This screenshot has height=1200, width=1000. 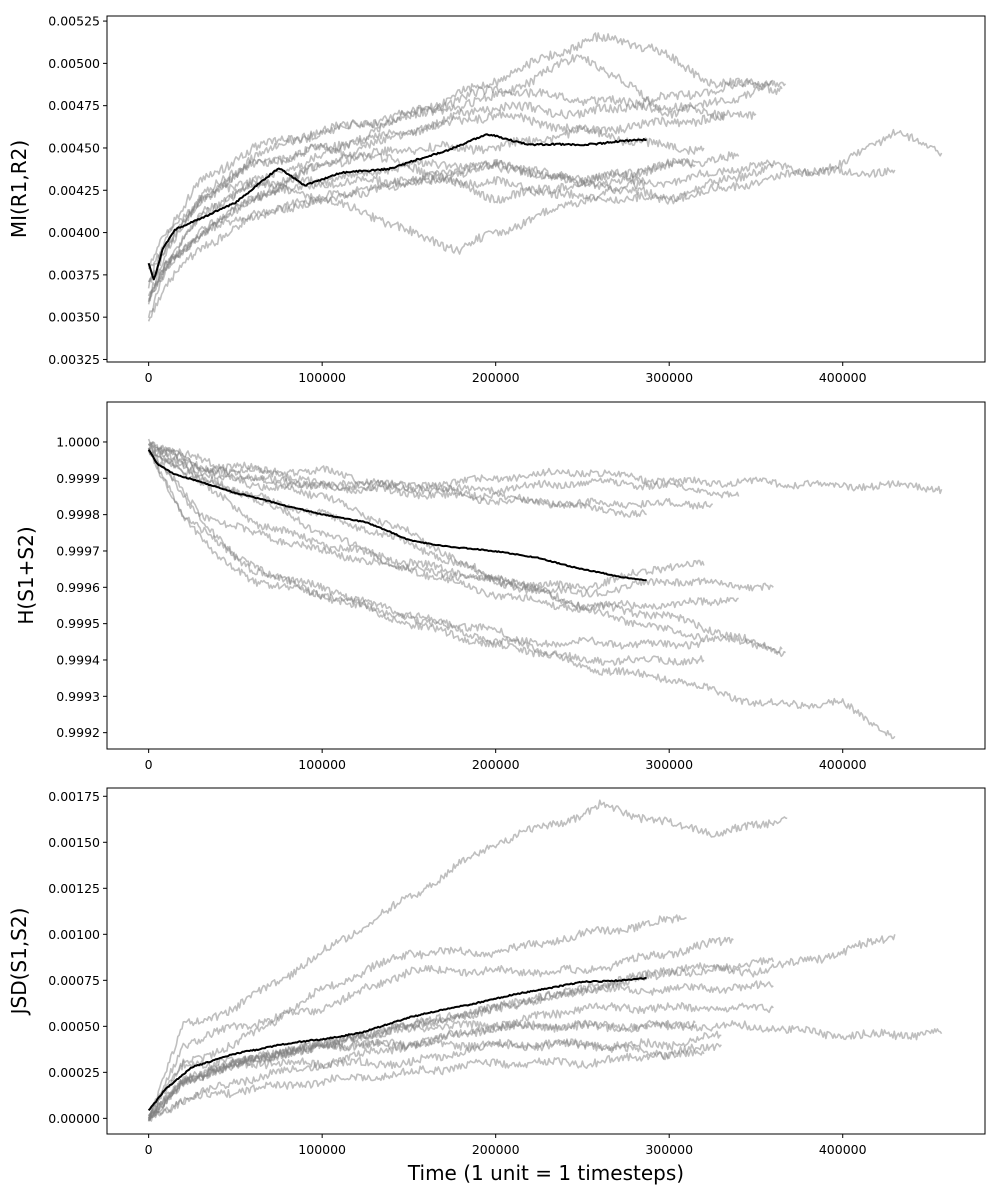 What do you see at coordinates (74, 21) in the screenshot?
I see `y-tick-label: 0.00525` at bounding box center [74, 21].